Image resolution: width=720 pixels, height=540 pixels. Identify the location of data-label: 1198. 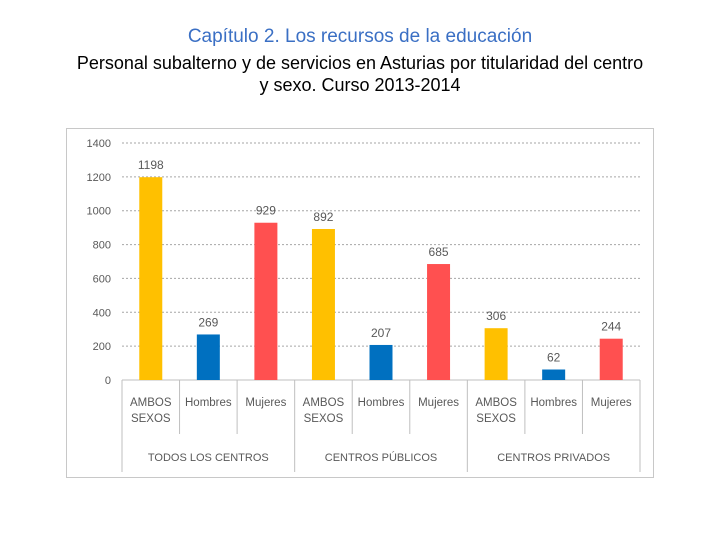
(151, 165).